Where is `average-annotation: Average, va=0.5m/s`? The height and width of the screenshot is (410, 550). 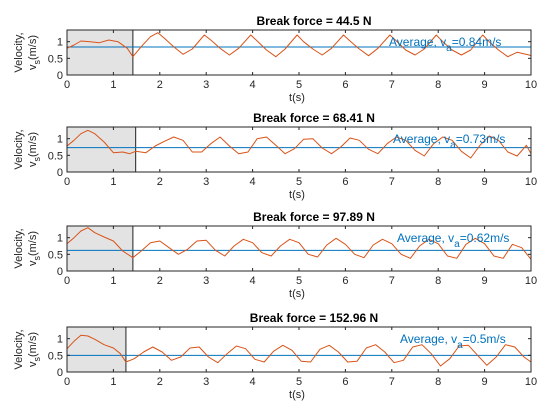
average-annotation: Average, va=0.5m/s is located at coordinates (453, 341).